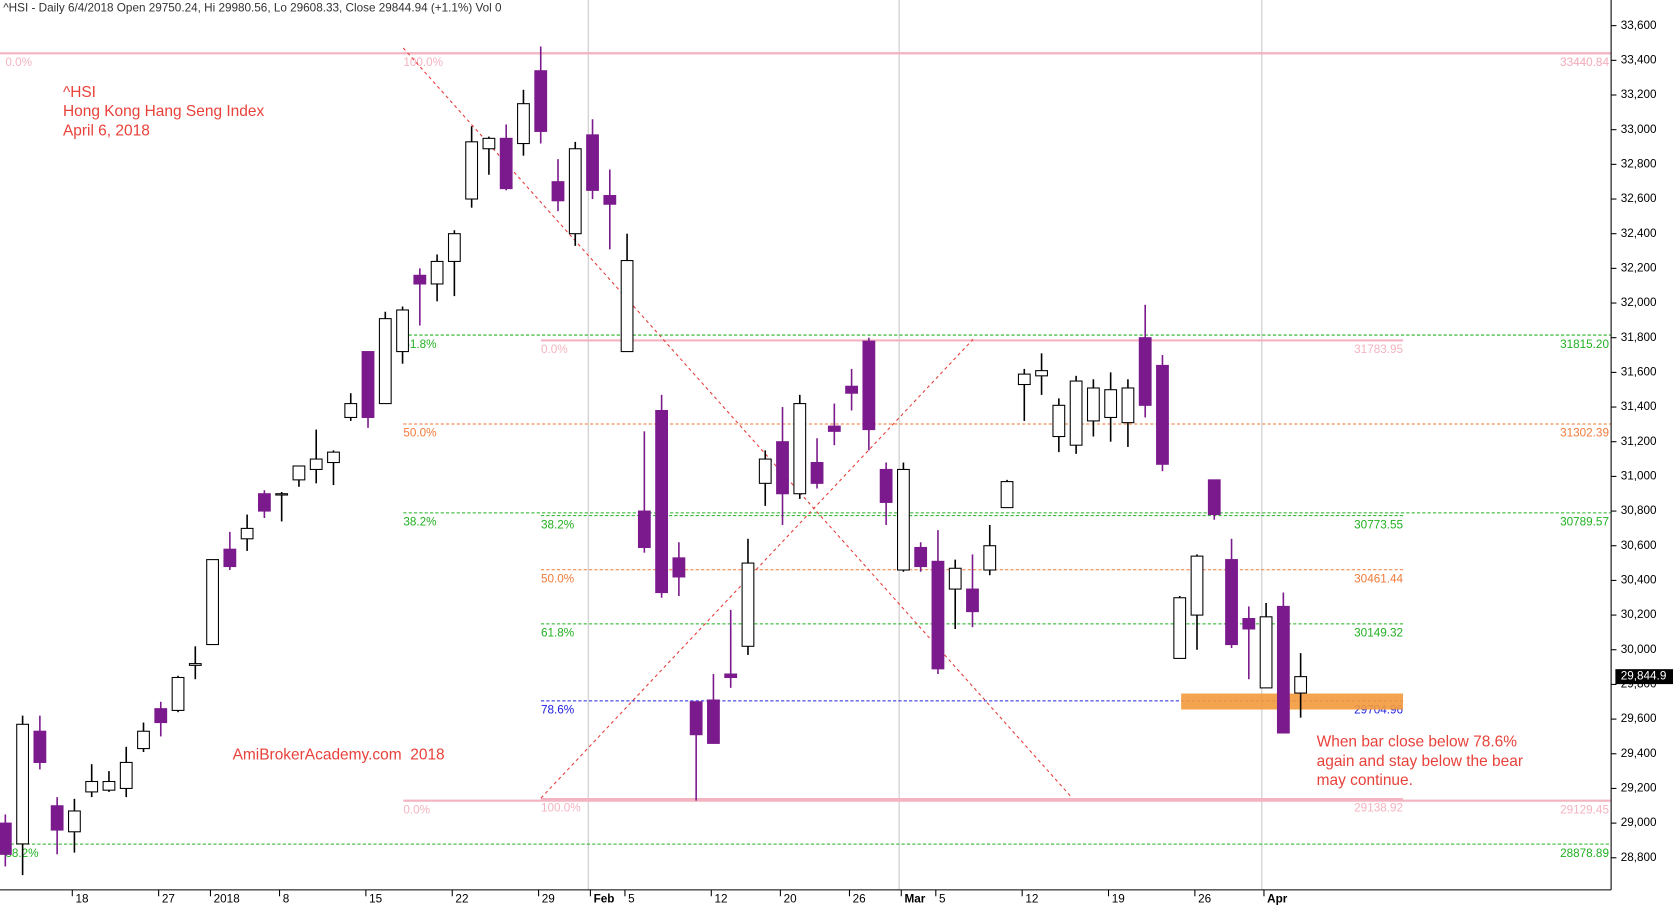 Image resolution: width=1673 pixels, height=908 pixels. What do you see at coordinates (339, 755) in the screenshot?
I see `watermark: AmiBrokerAcademy.com 2018` at bounding box center [339, 755].